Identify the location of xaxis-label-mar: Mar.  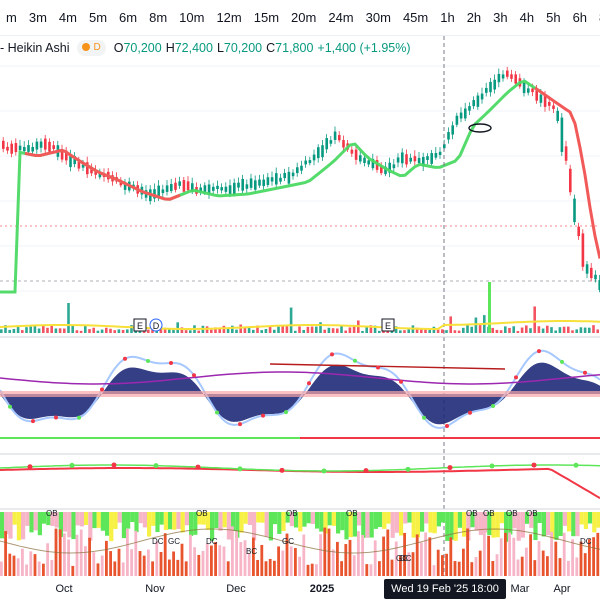
(520, 589).